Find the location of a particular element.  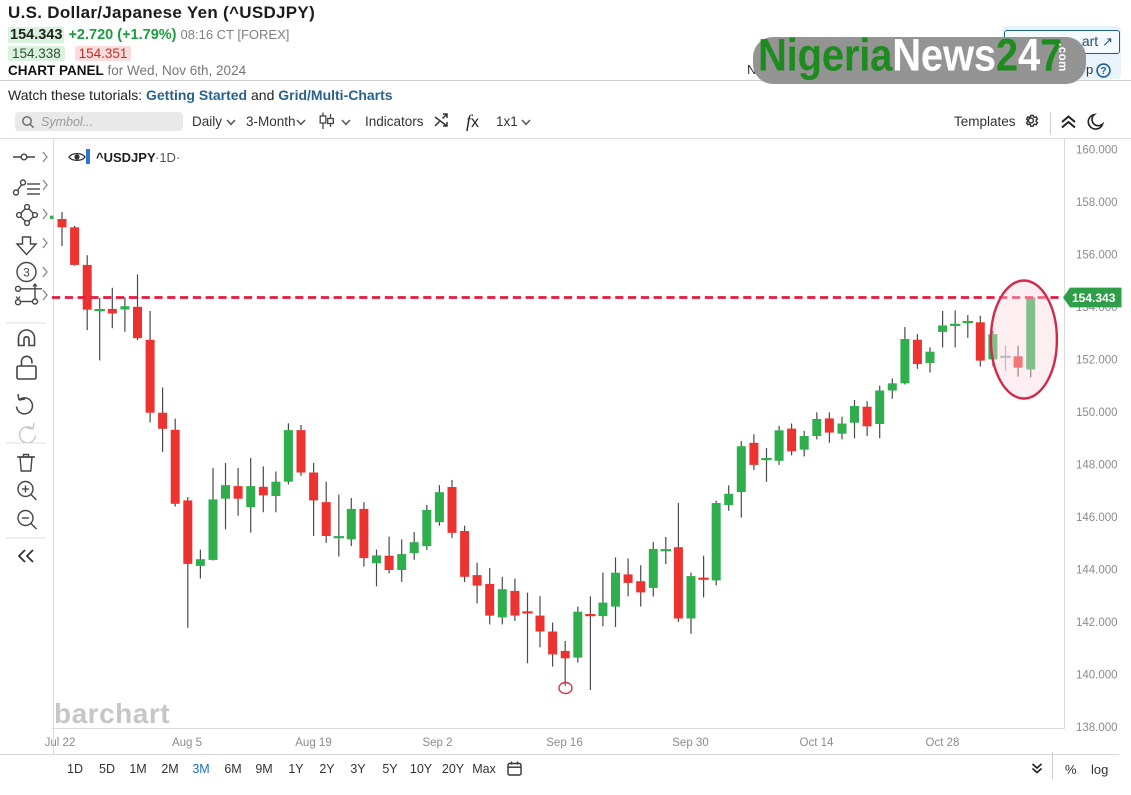

svg-text: Aug 19 is located at coordinates (313, 743).